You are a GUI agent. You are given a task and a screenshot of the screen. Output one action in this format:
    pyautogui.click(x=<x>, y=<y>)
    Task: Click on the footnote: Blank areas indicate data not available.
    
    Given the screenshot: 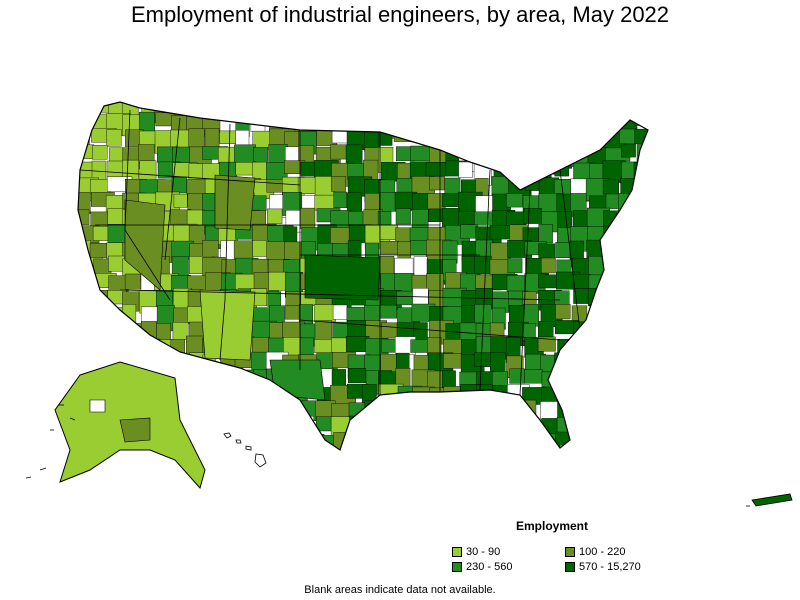 What is the action you would take?
    pyautogui.click(x=400, y=590)
    